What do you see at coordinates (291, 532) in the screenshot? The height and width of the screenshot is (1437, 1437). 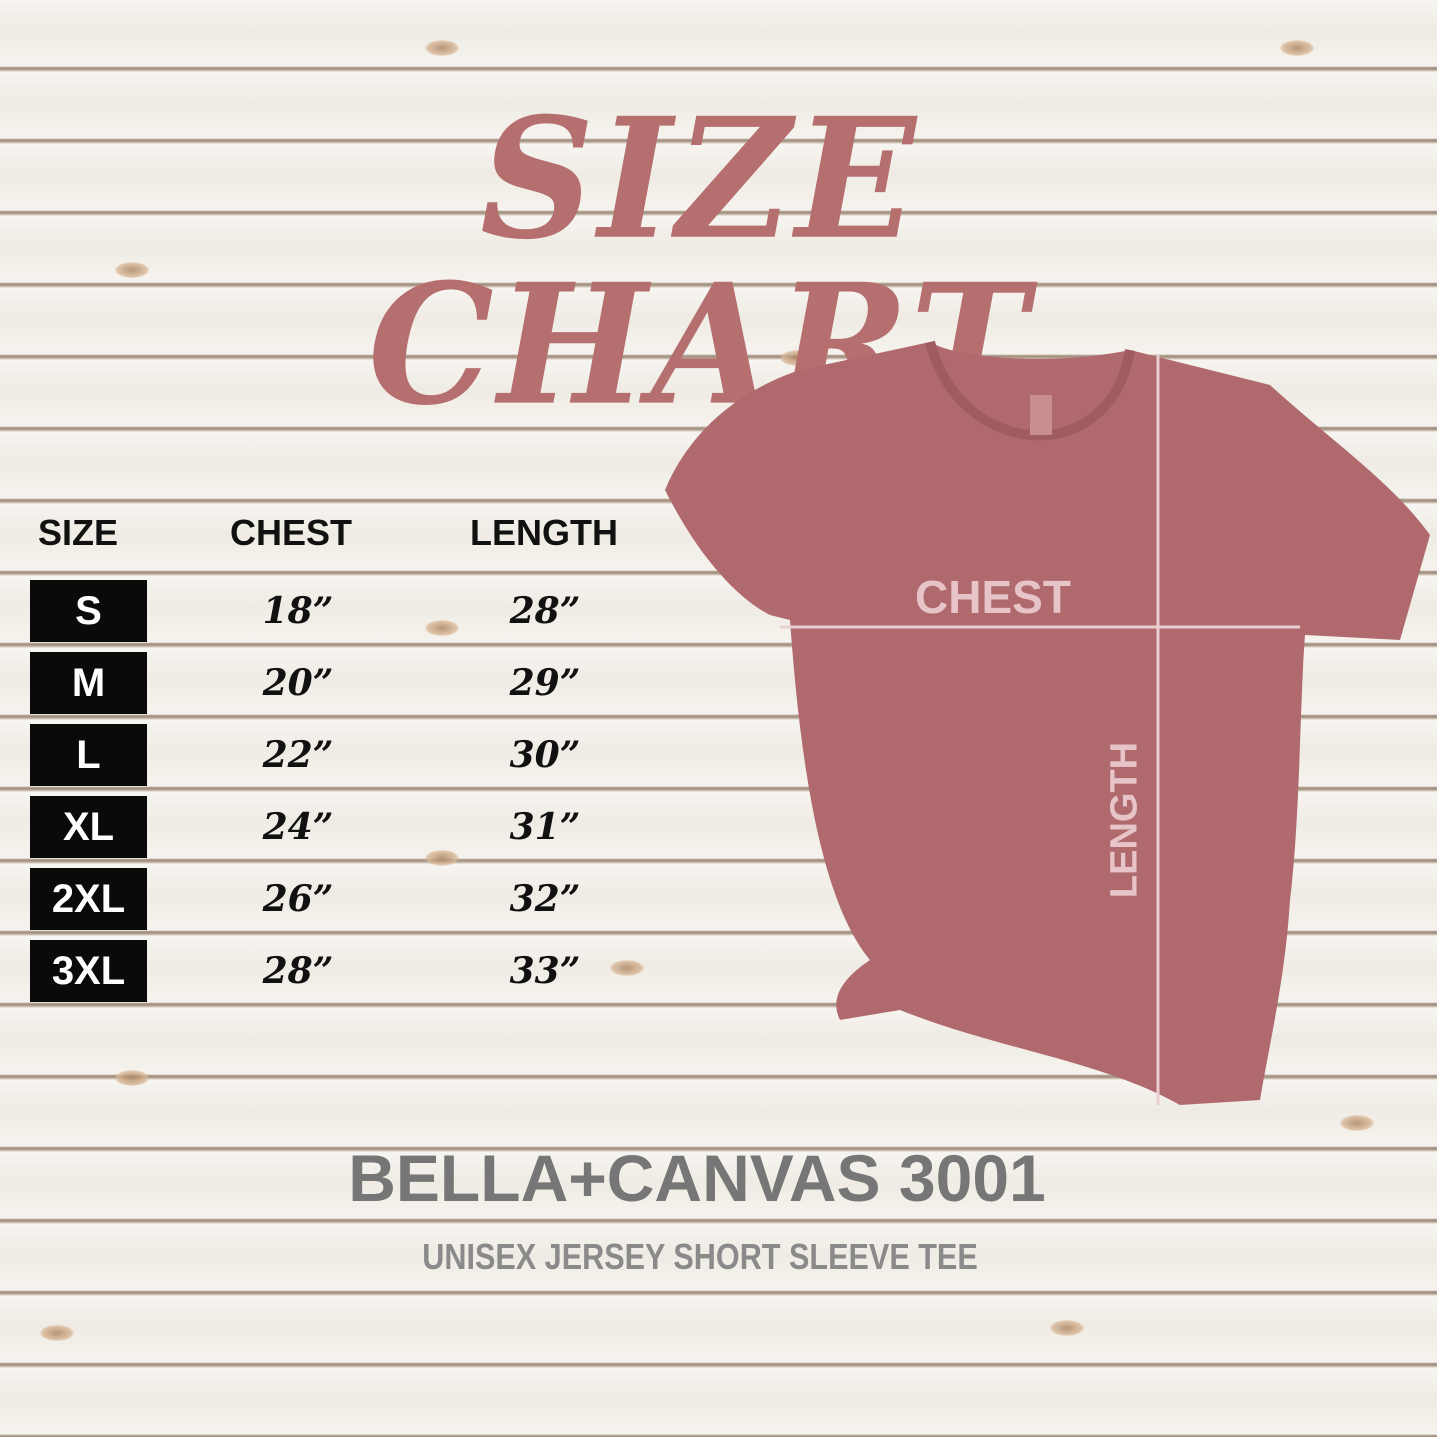 I see `header-chest: CHEST` at bounding box center [291, 532].